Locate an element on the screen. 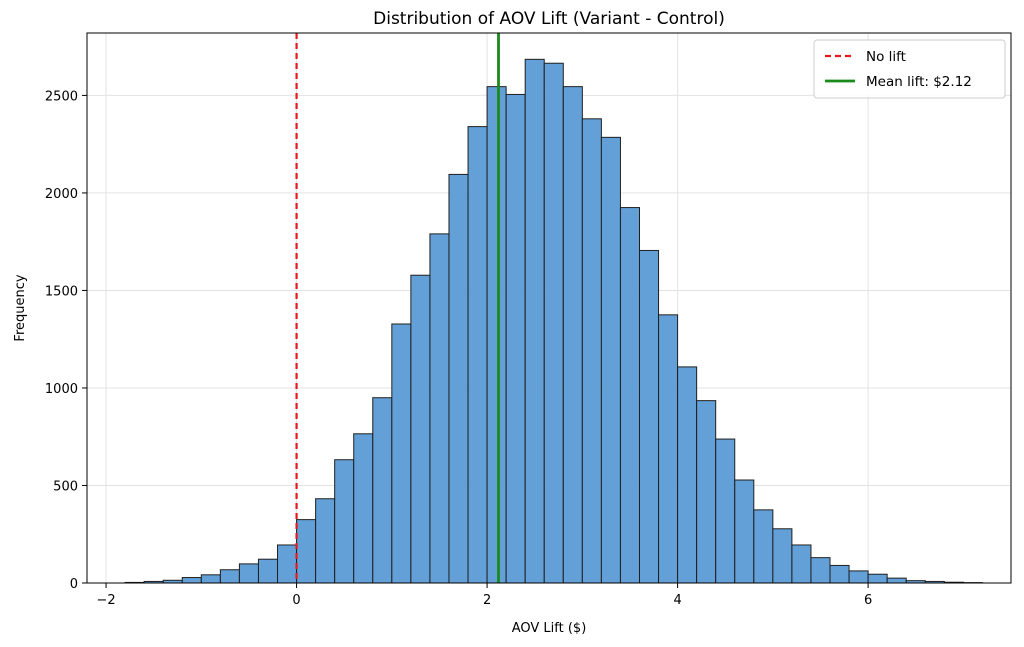 This screenshot has height=647, width=1024. x-tick-label: 2 is located at coordinates (487, 600).